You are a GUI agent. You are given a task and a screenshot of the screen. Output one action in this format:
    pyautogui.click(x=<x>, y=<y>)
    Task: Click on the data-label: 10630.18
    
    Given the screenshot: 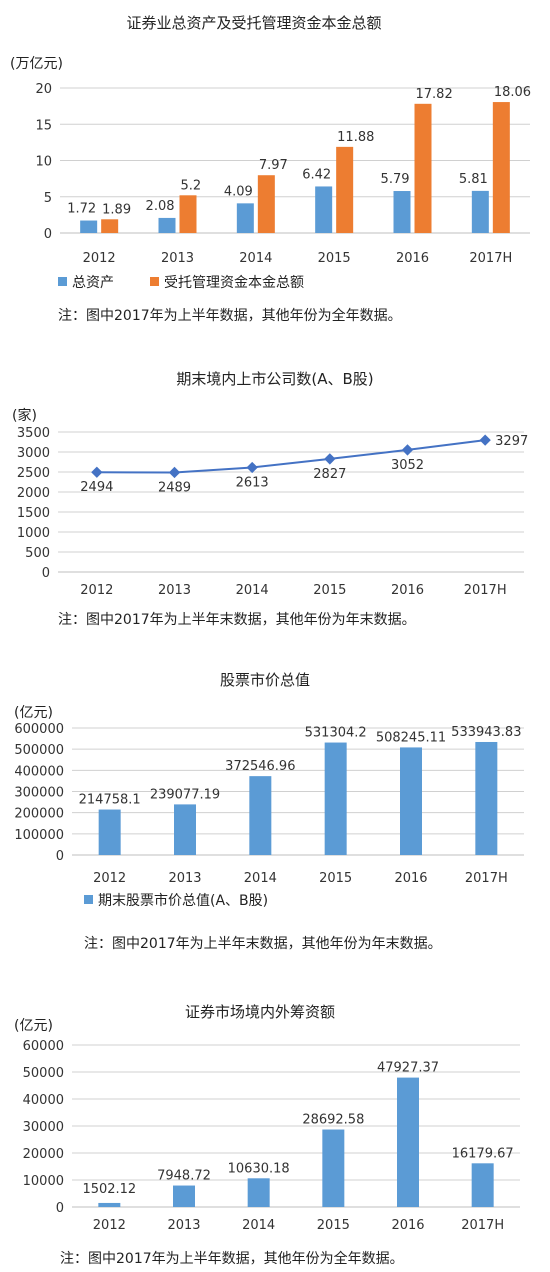 What is the action you would take?
    pyautogui.click(x=259, y=1168)
    